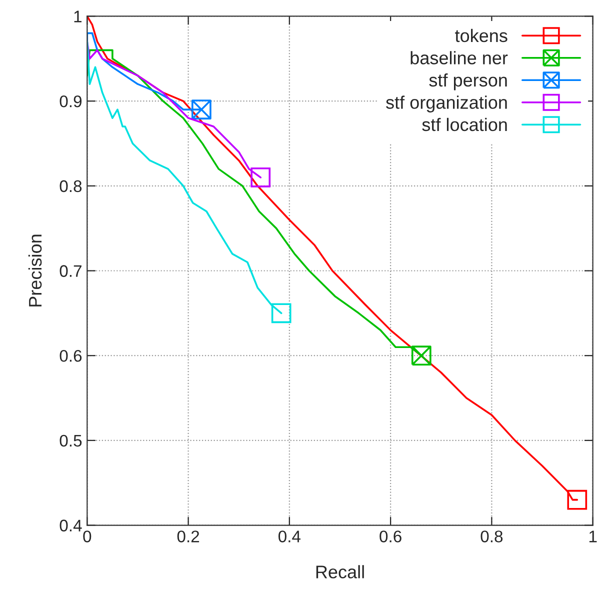 The width and height of the screenshot is (597, 601). I want to click on y-tick-label: 0.9, so click(71, 101).